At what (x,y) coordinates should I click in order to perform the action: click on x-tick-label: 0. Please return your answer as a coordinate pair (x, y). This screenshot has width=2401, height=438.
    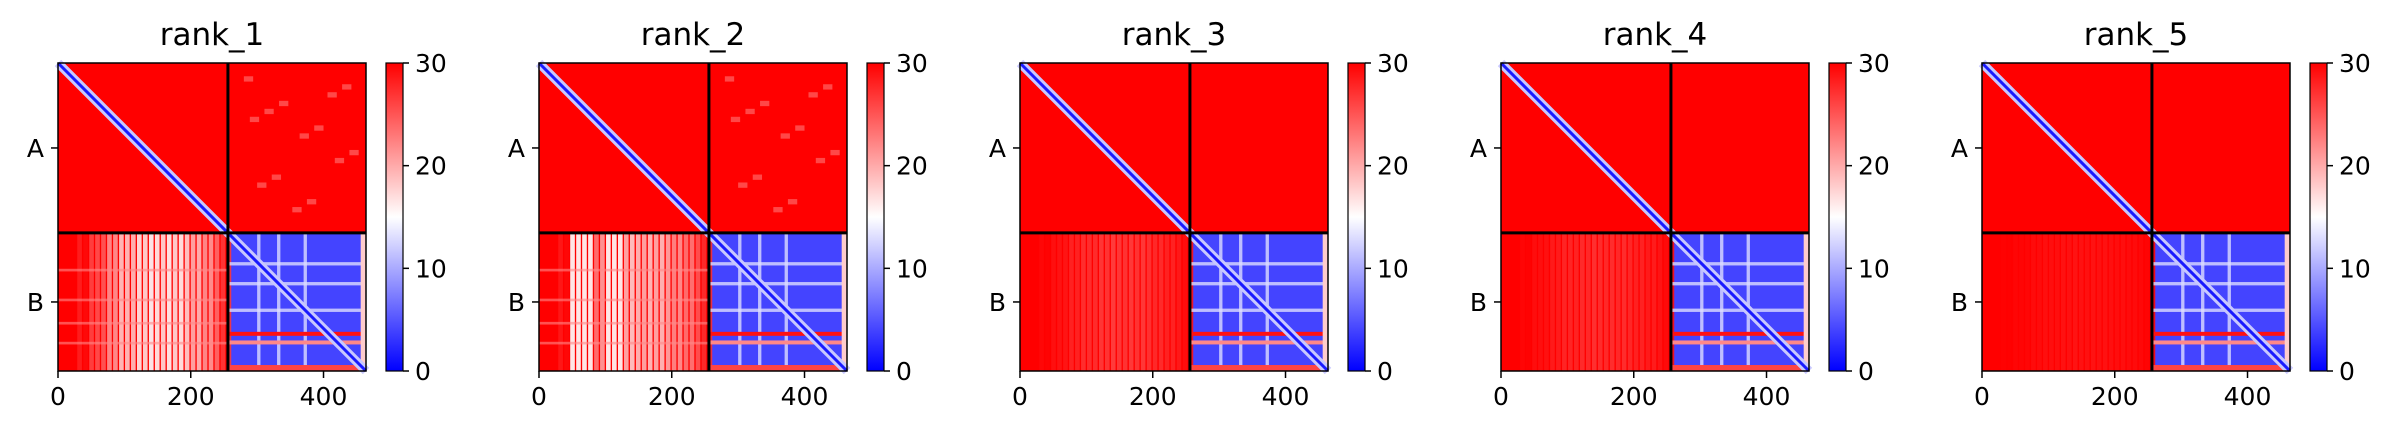
    Looking at the image, I should click on (539, 396).